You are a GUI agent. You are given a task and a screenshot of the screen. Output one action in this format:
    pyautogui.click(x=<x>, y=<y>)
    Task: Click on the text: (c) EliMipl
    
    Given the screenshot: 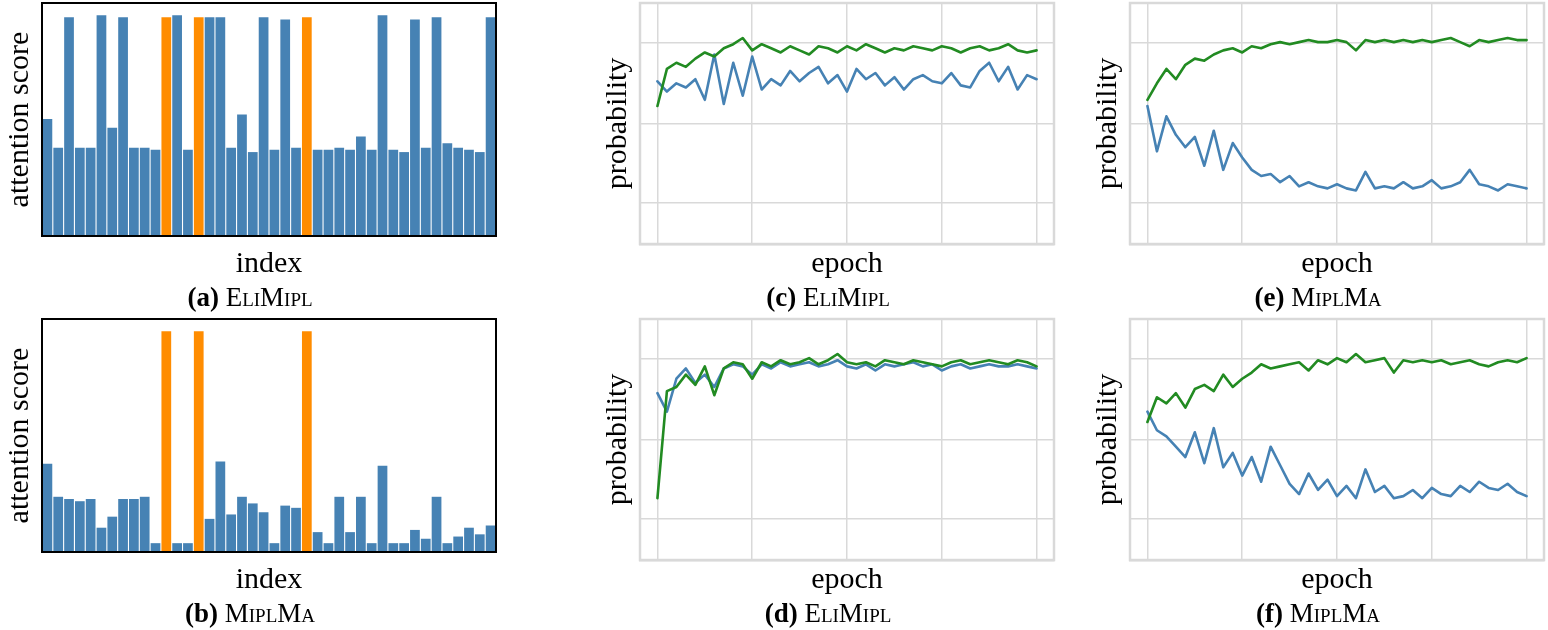 What is the action you would take?
    pyautogui.click(x=828, y=297)
    